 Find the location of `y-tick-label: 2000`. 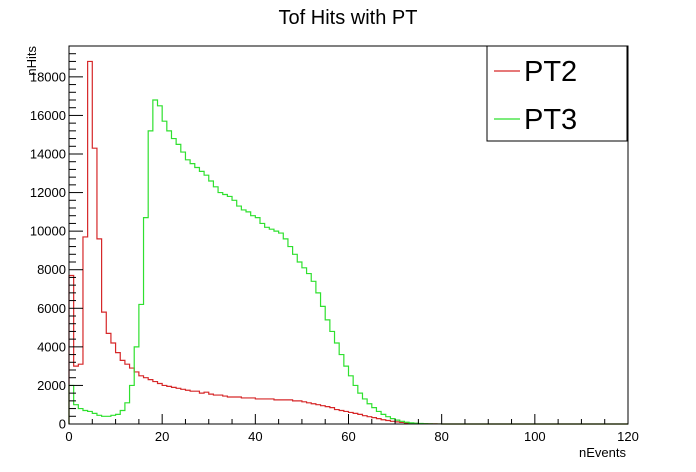

y-tick-label: 2000 is located at coordinates (51, 385).